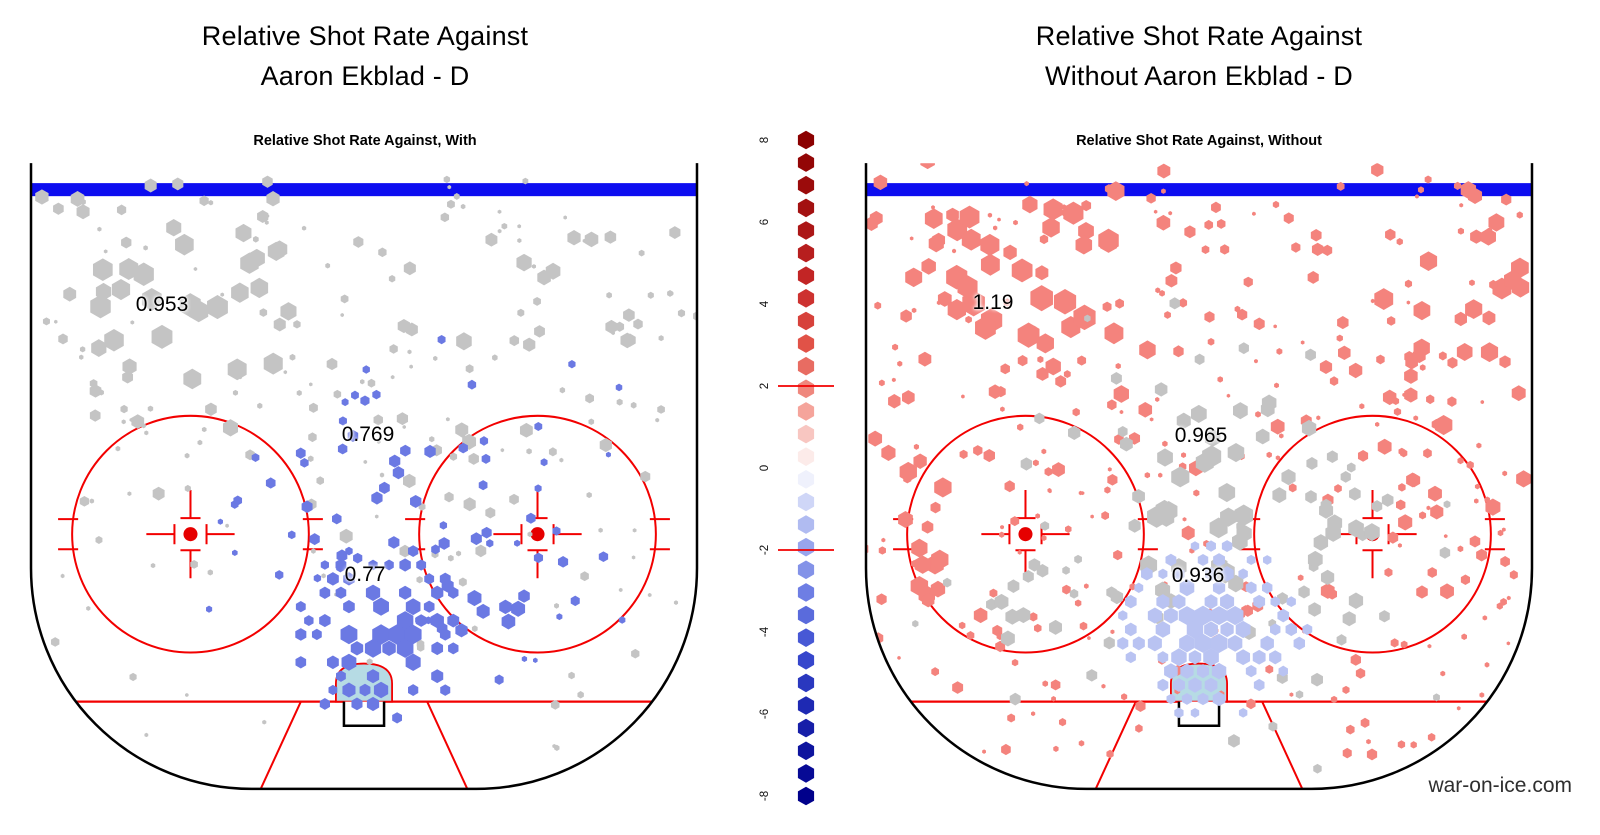  What do you see at coordinates (1199, 141) in the screenshot?
I see `right-chart-subtitle: Relative Shot Rate Against, Without` at bounding box center [1199, 141].